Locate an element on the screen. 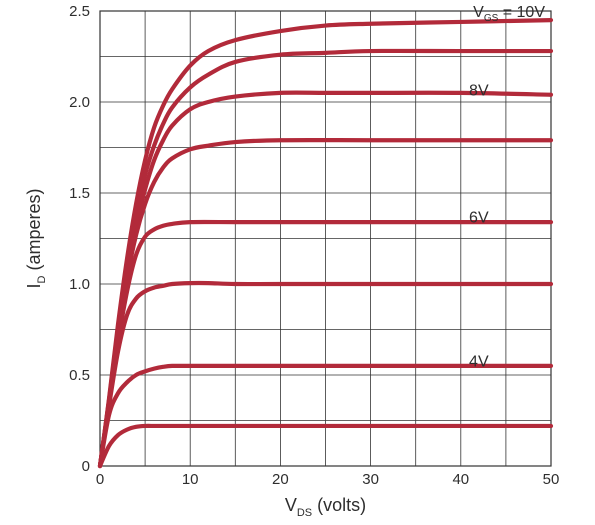 This screenshot has width=595, height=525. curve-label-1: VGS = 10V is located at coordinates (509, 14).